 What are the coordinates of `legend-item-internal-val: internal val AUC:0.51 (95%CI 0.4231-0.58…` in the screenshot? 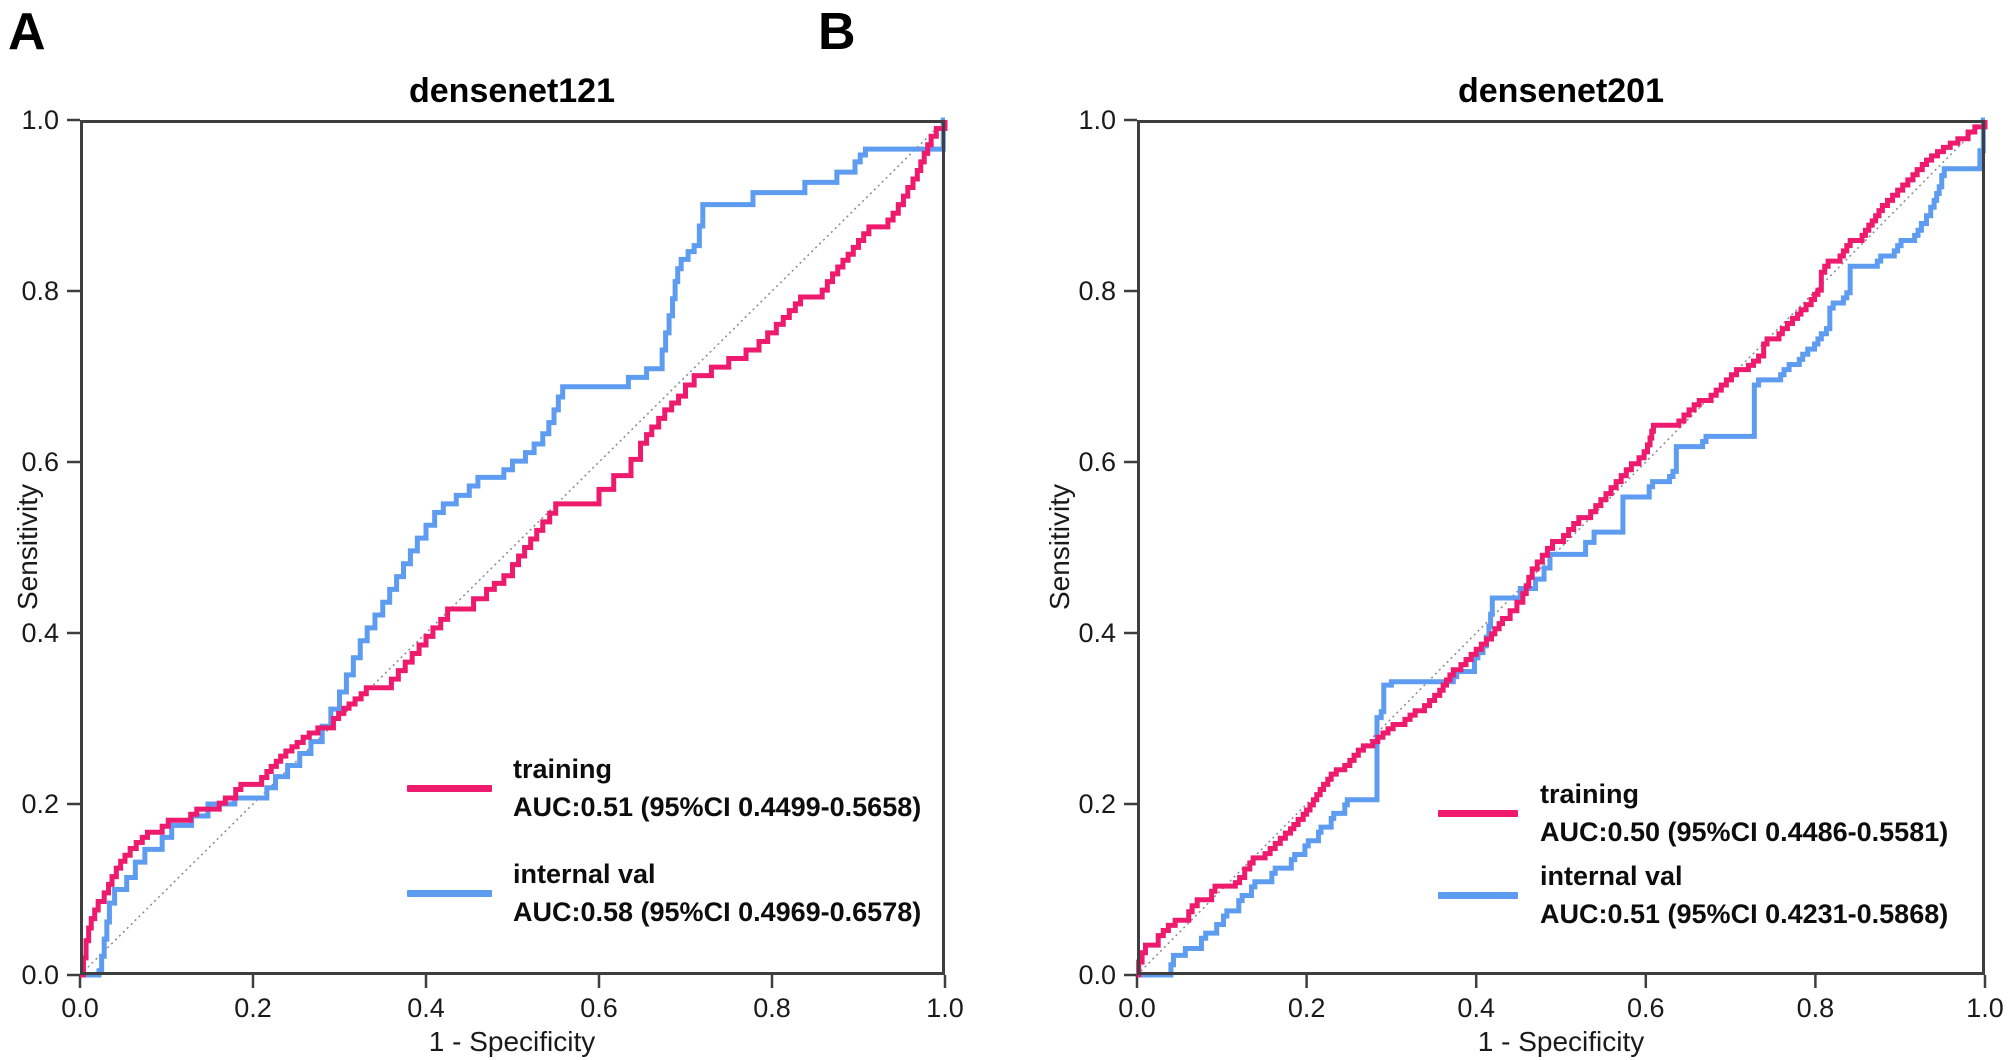 It's located at (1693, 895).